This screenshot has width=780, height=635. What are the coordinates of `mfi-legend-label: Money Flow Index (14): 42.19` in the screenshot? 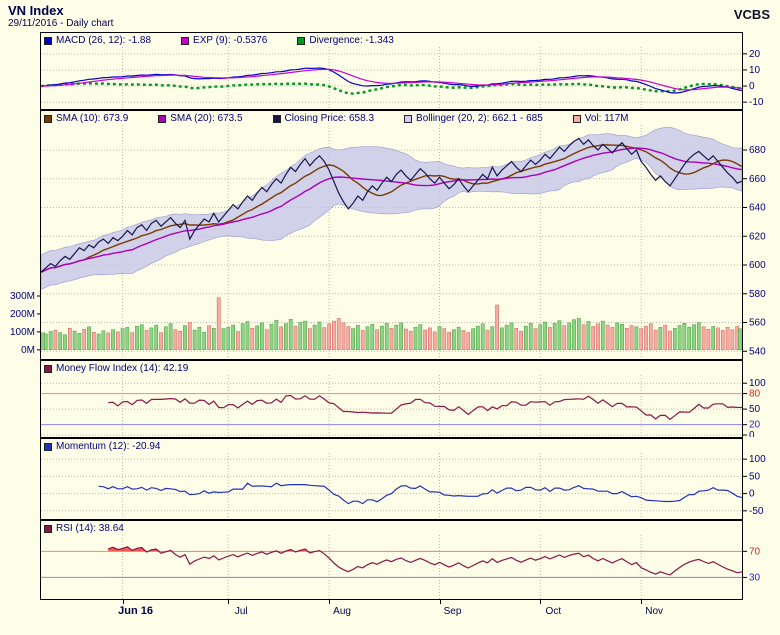 It's located at (122, 368).